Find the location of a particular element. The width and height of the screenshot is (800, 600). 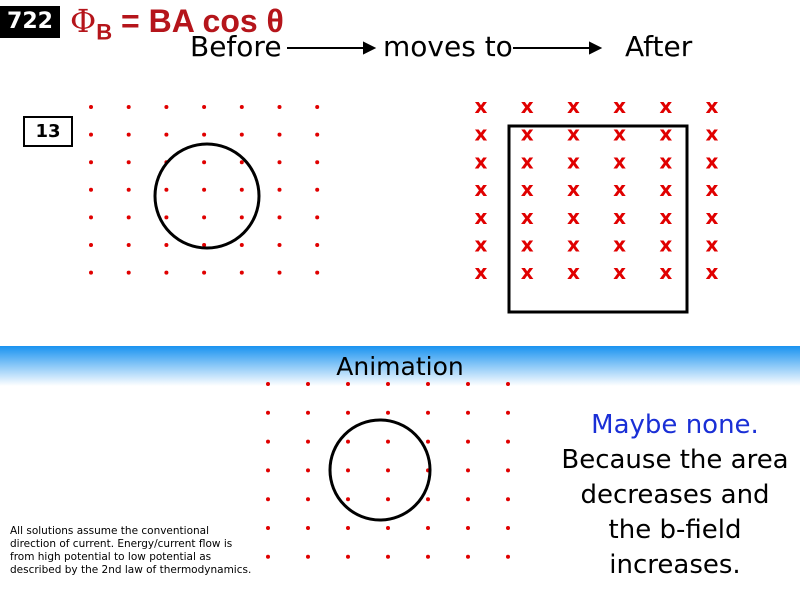

animation-field-dots is located at coordinates (388, 470).